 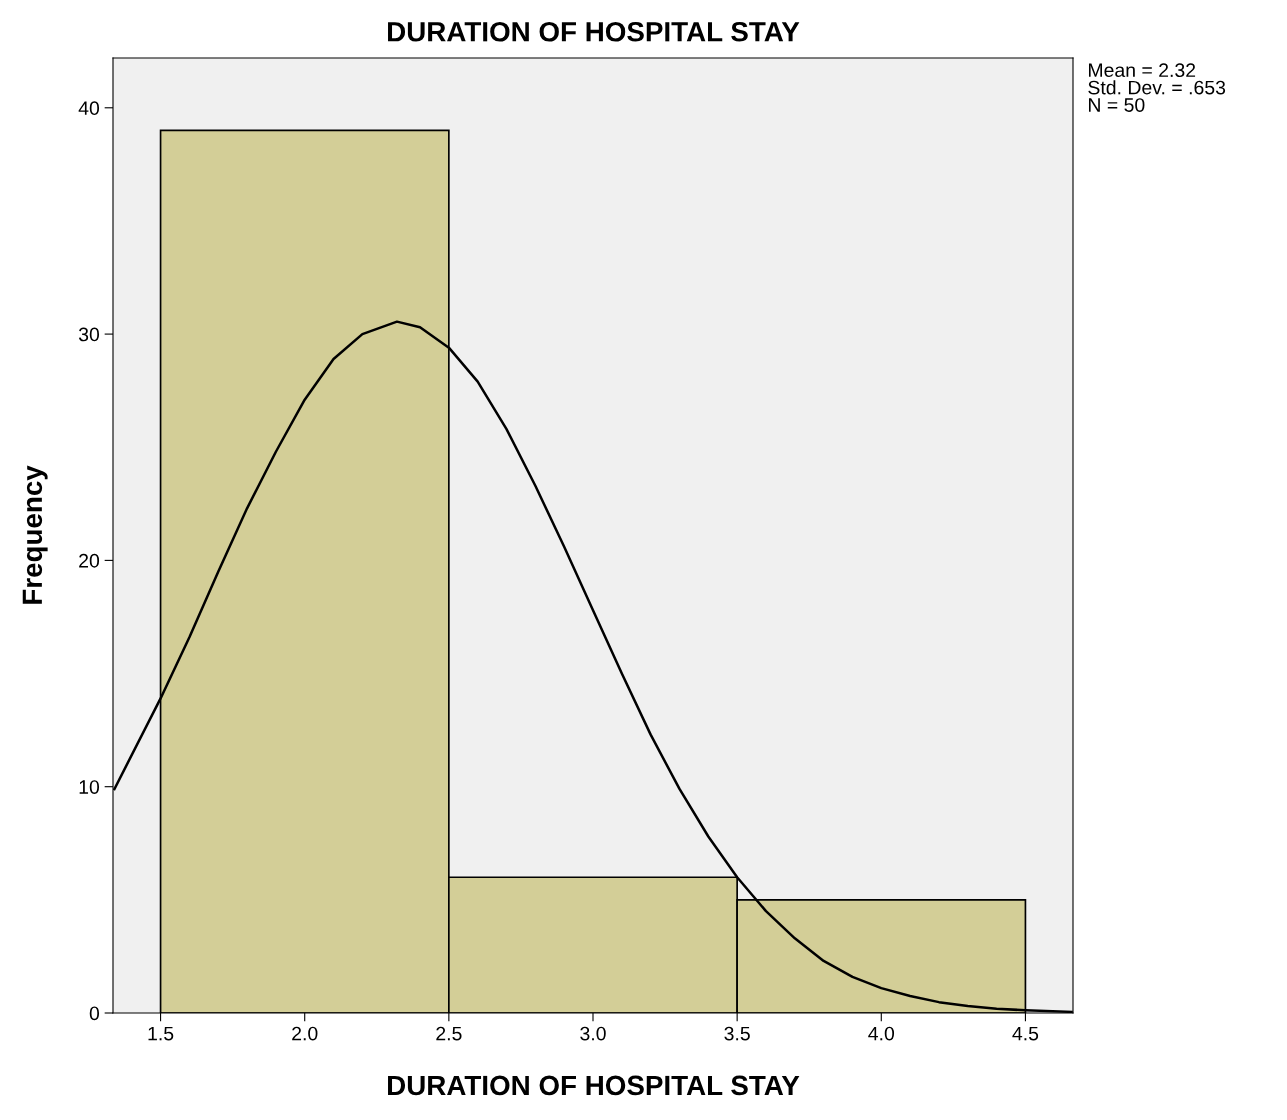 I want to click on x-tick-label: 3.5, so click(x=737, y=1033).